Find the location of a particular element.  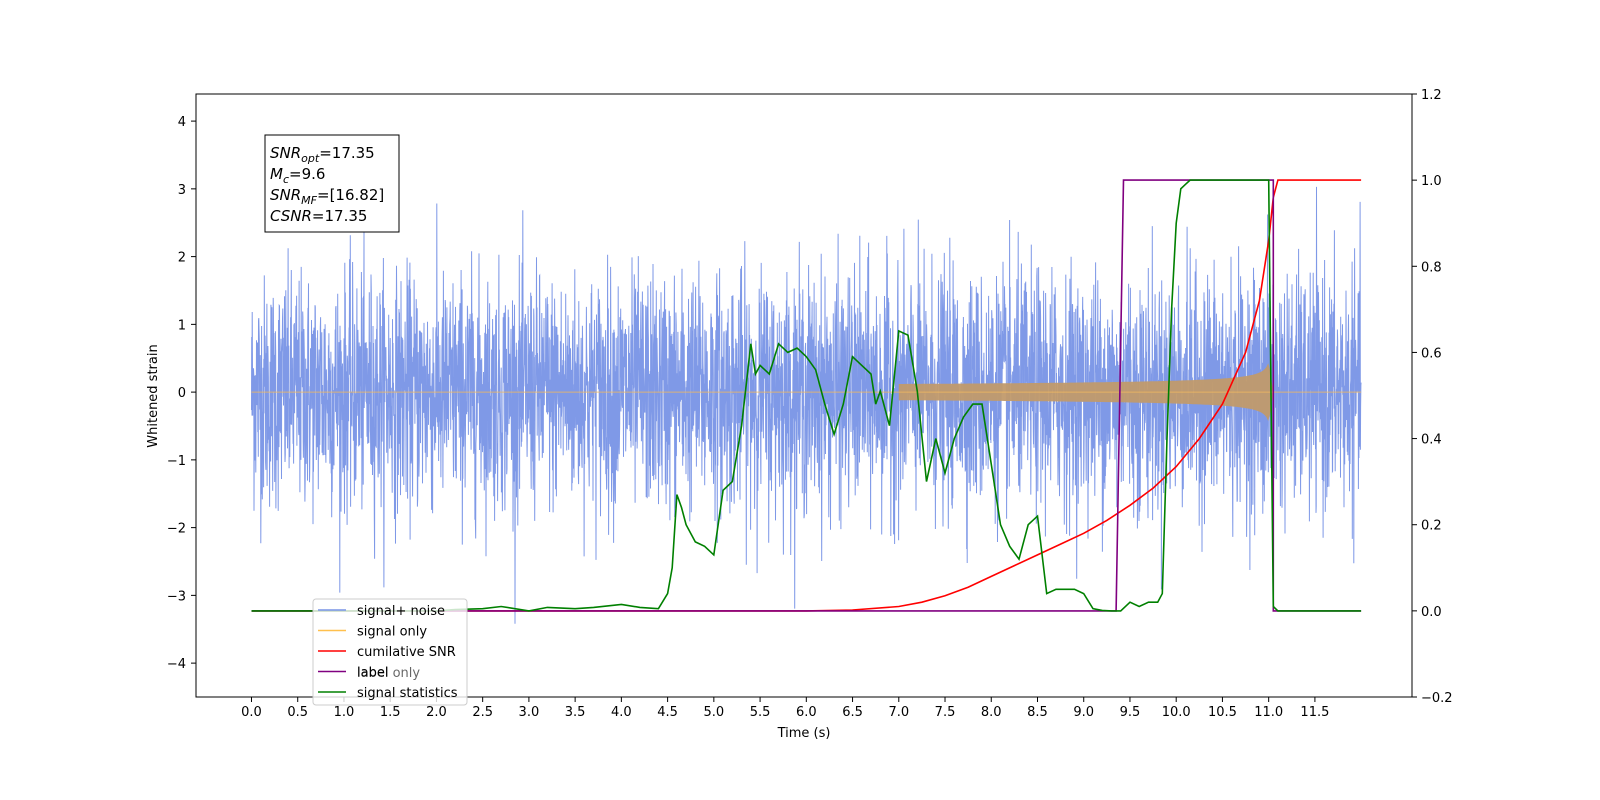

annotation-frame is located at coordinates (332, 183).